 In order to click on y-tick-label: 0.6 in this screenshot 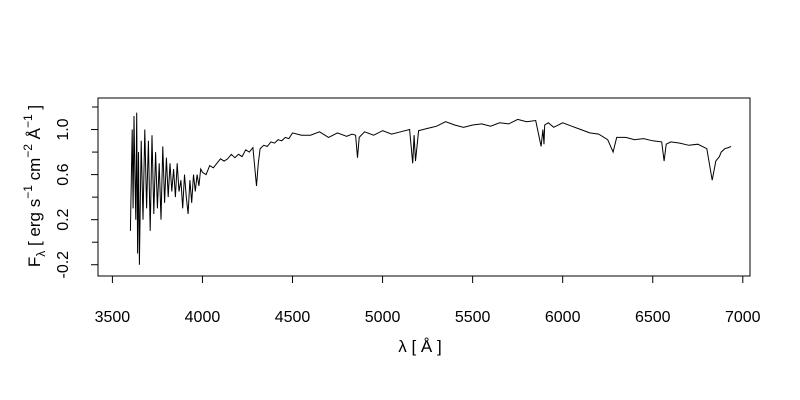, I will do `click(63, 174)`.